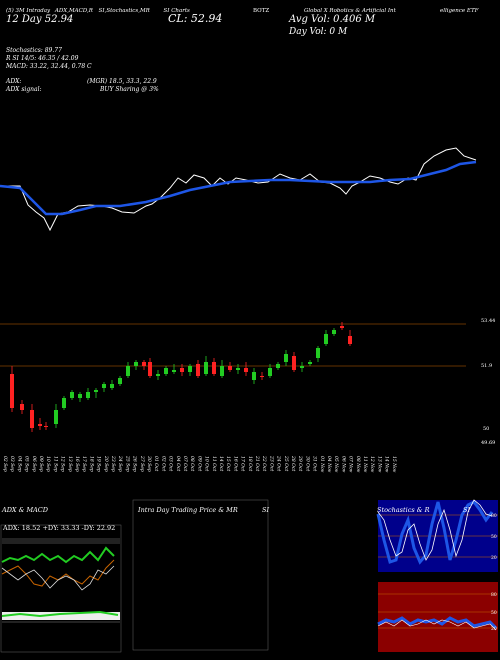  I want to click on date-label: 22 Oct, so click(264, 463).